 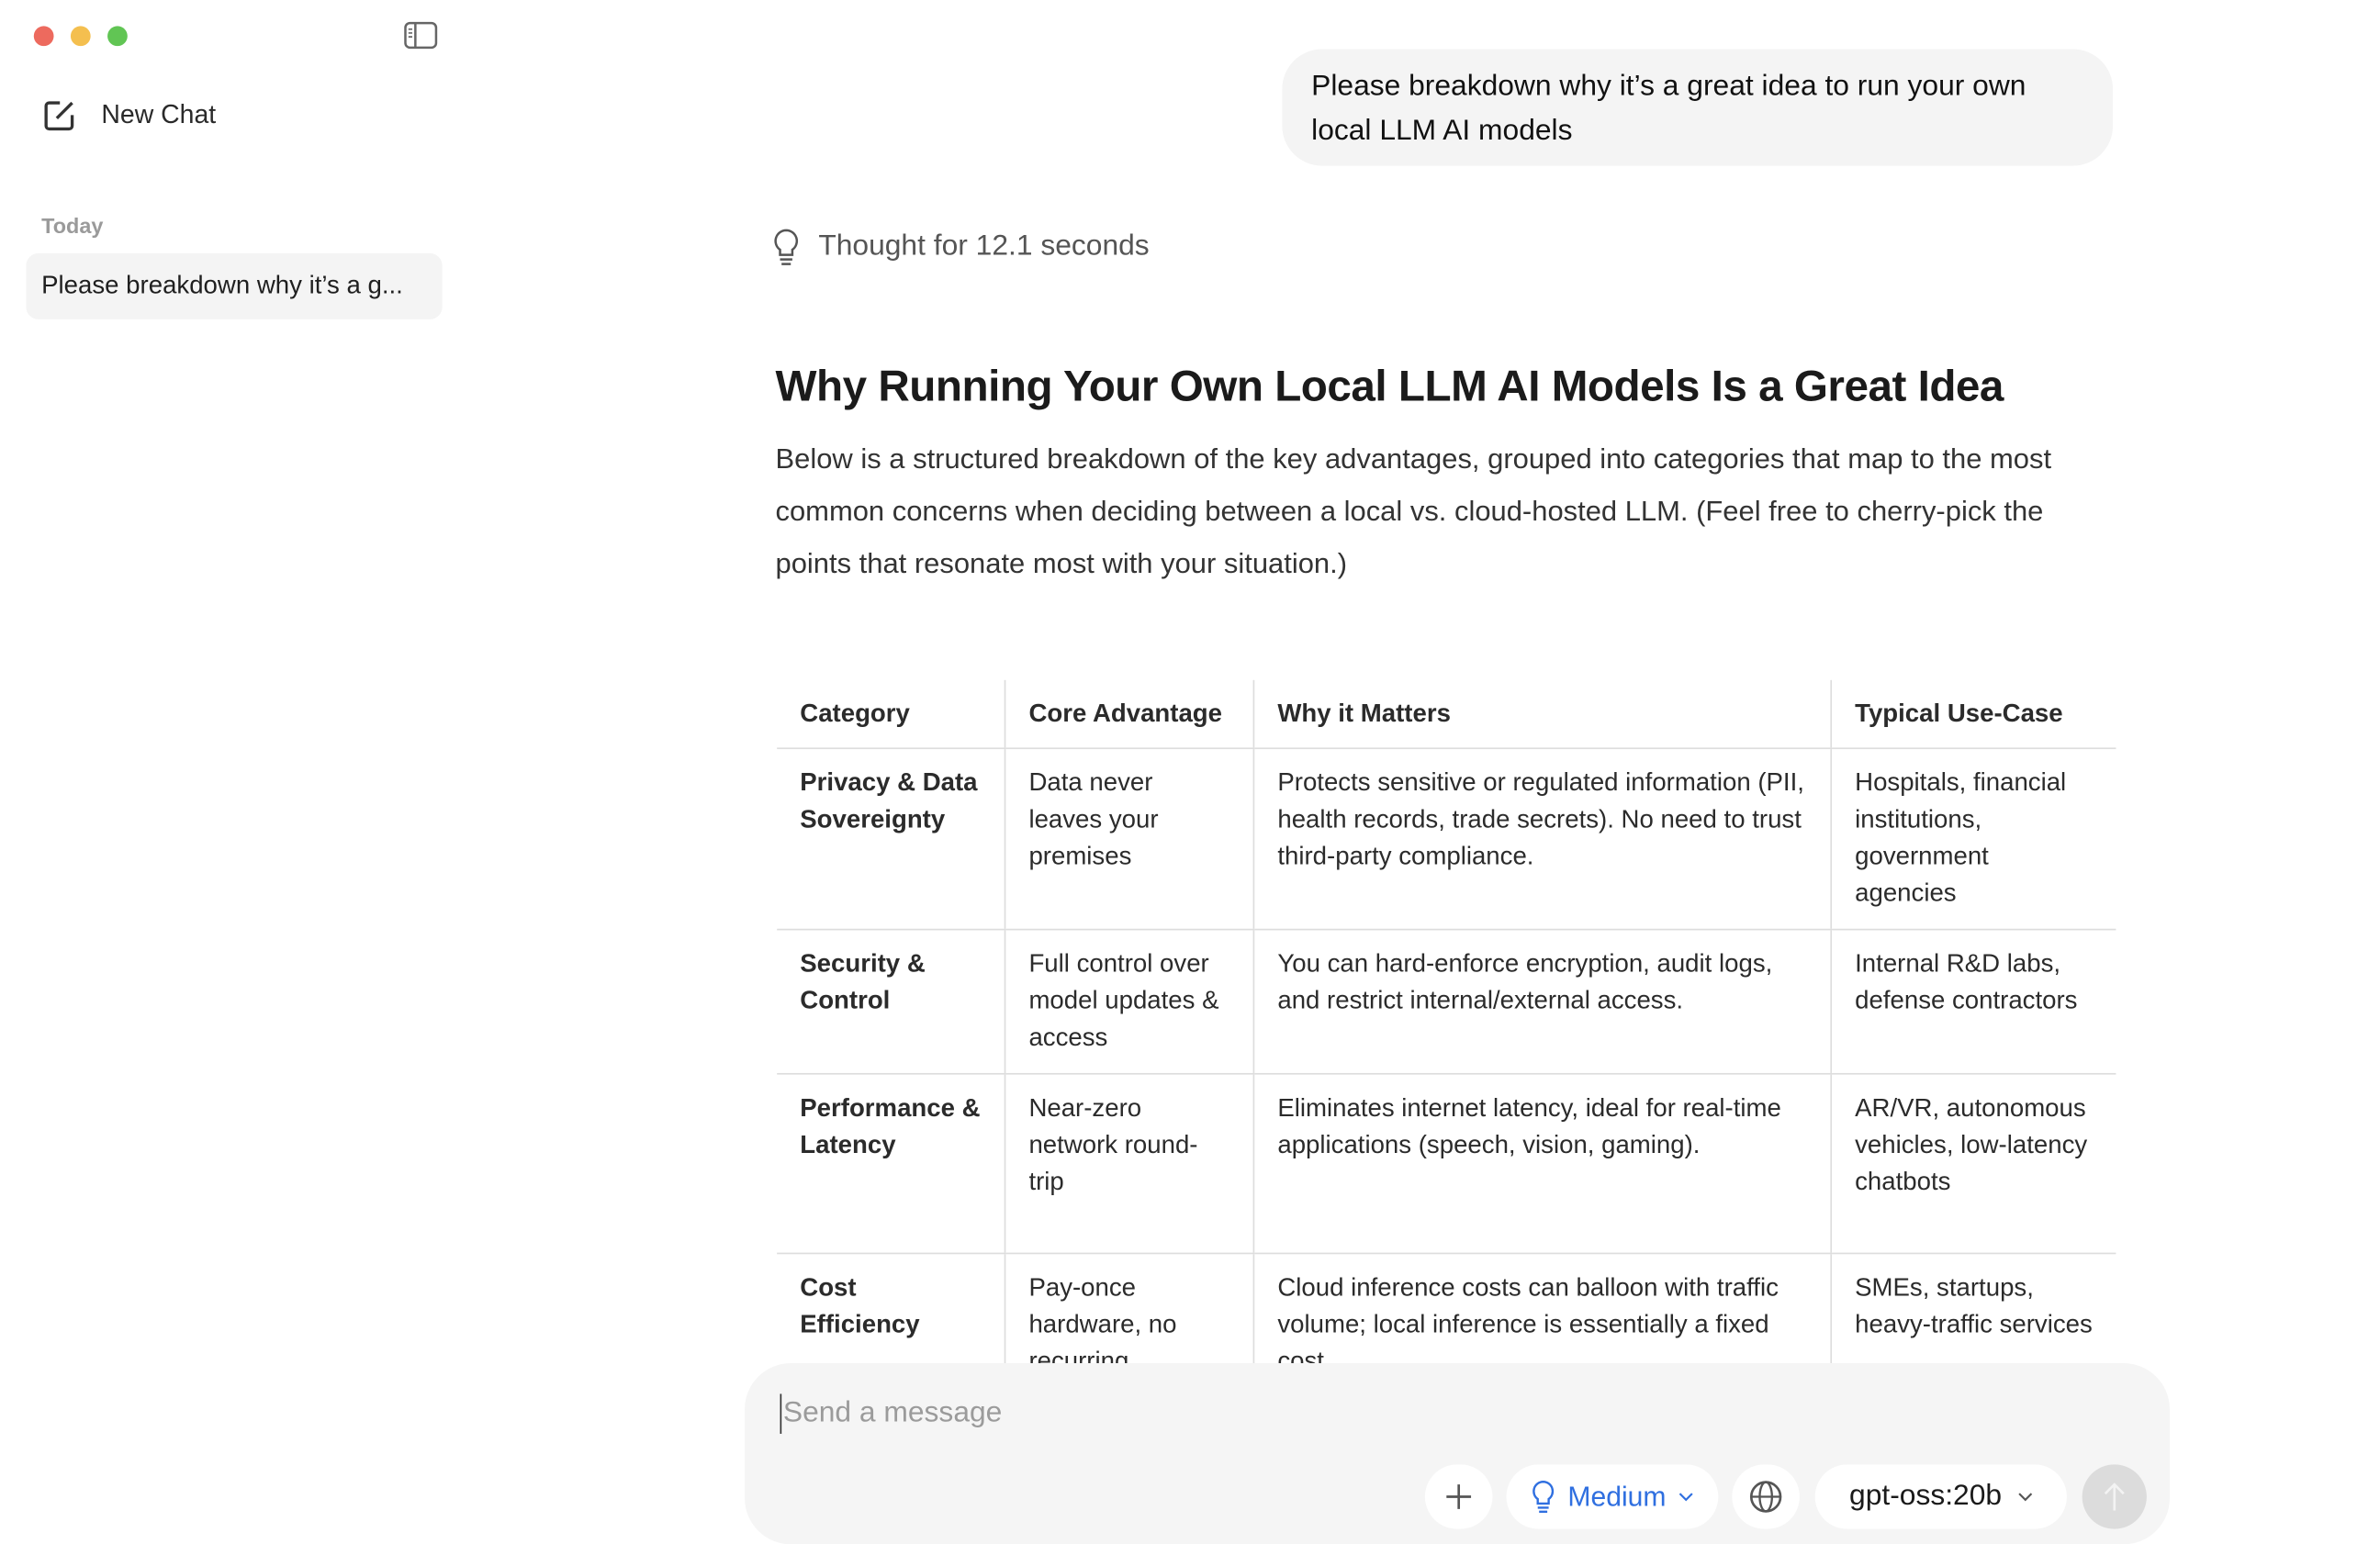 I want to click on reasoning-effort-select: Medium, so click(x=1612, y=1496).